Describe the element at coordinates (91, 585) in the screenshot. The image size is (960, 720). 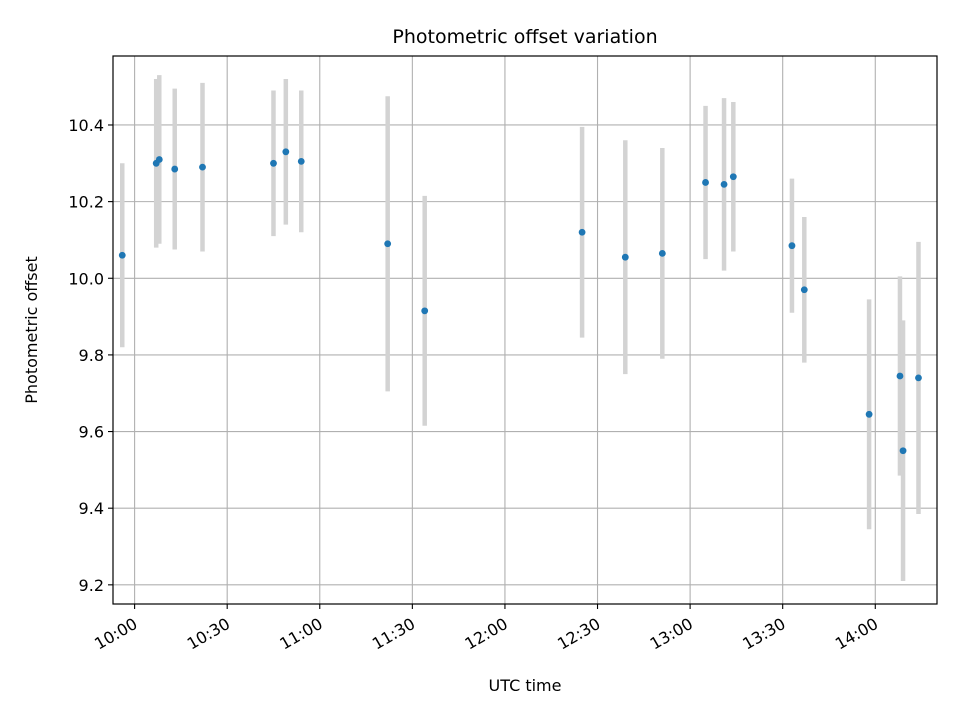
I see `y-tick-label: 9.2` at that location.